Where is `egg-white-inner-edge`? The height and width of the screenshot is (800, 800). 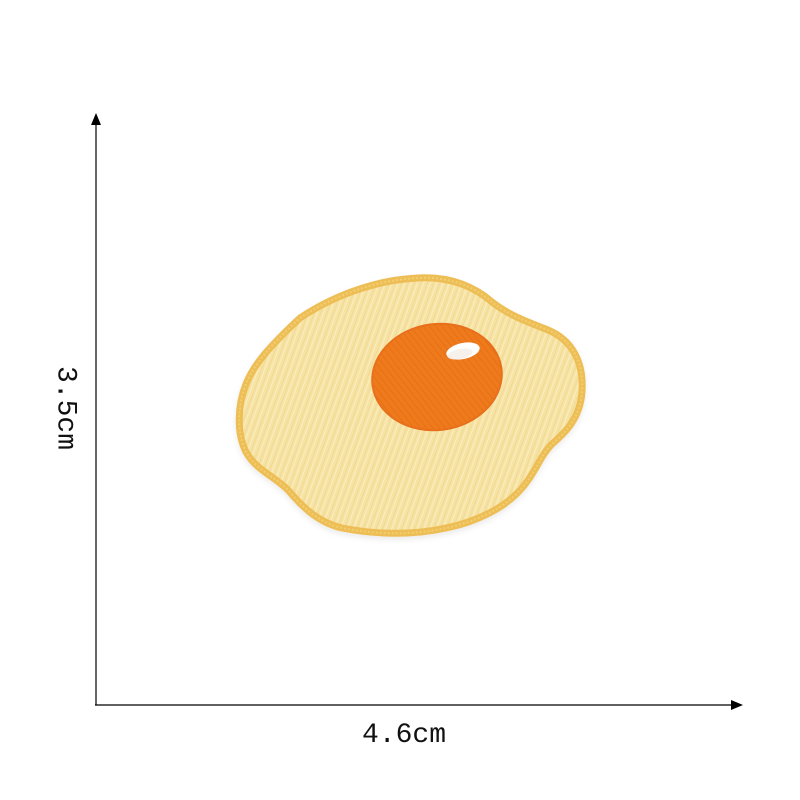 egg-white-inner-edge is located at coordinates (411, 405).